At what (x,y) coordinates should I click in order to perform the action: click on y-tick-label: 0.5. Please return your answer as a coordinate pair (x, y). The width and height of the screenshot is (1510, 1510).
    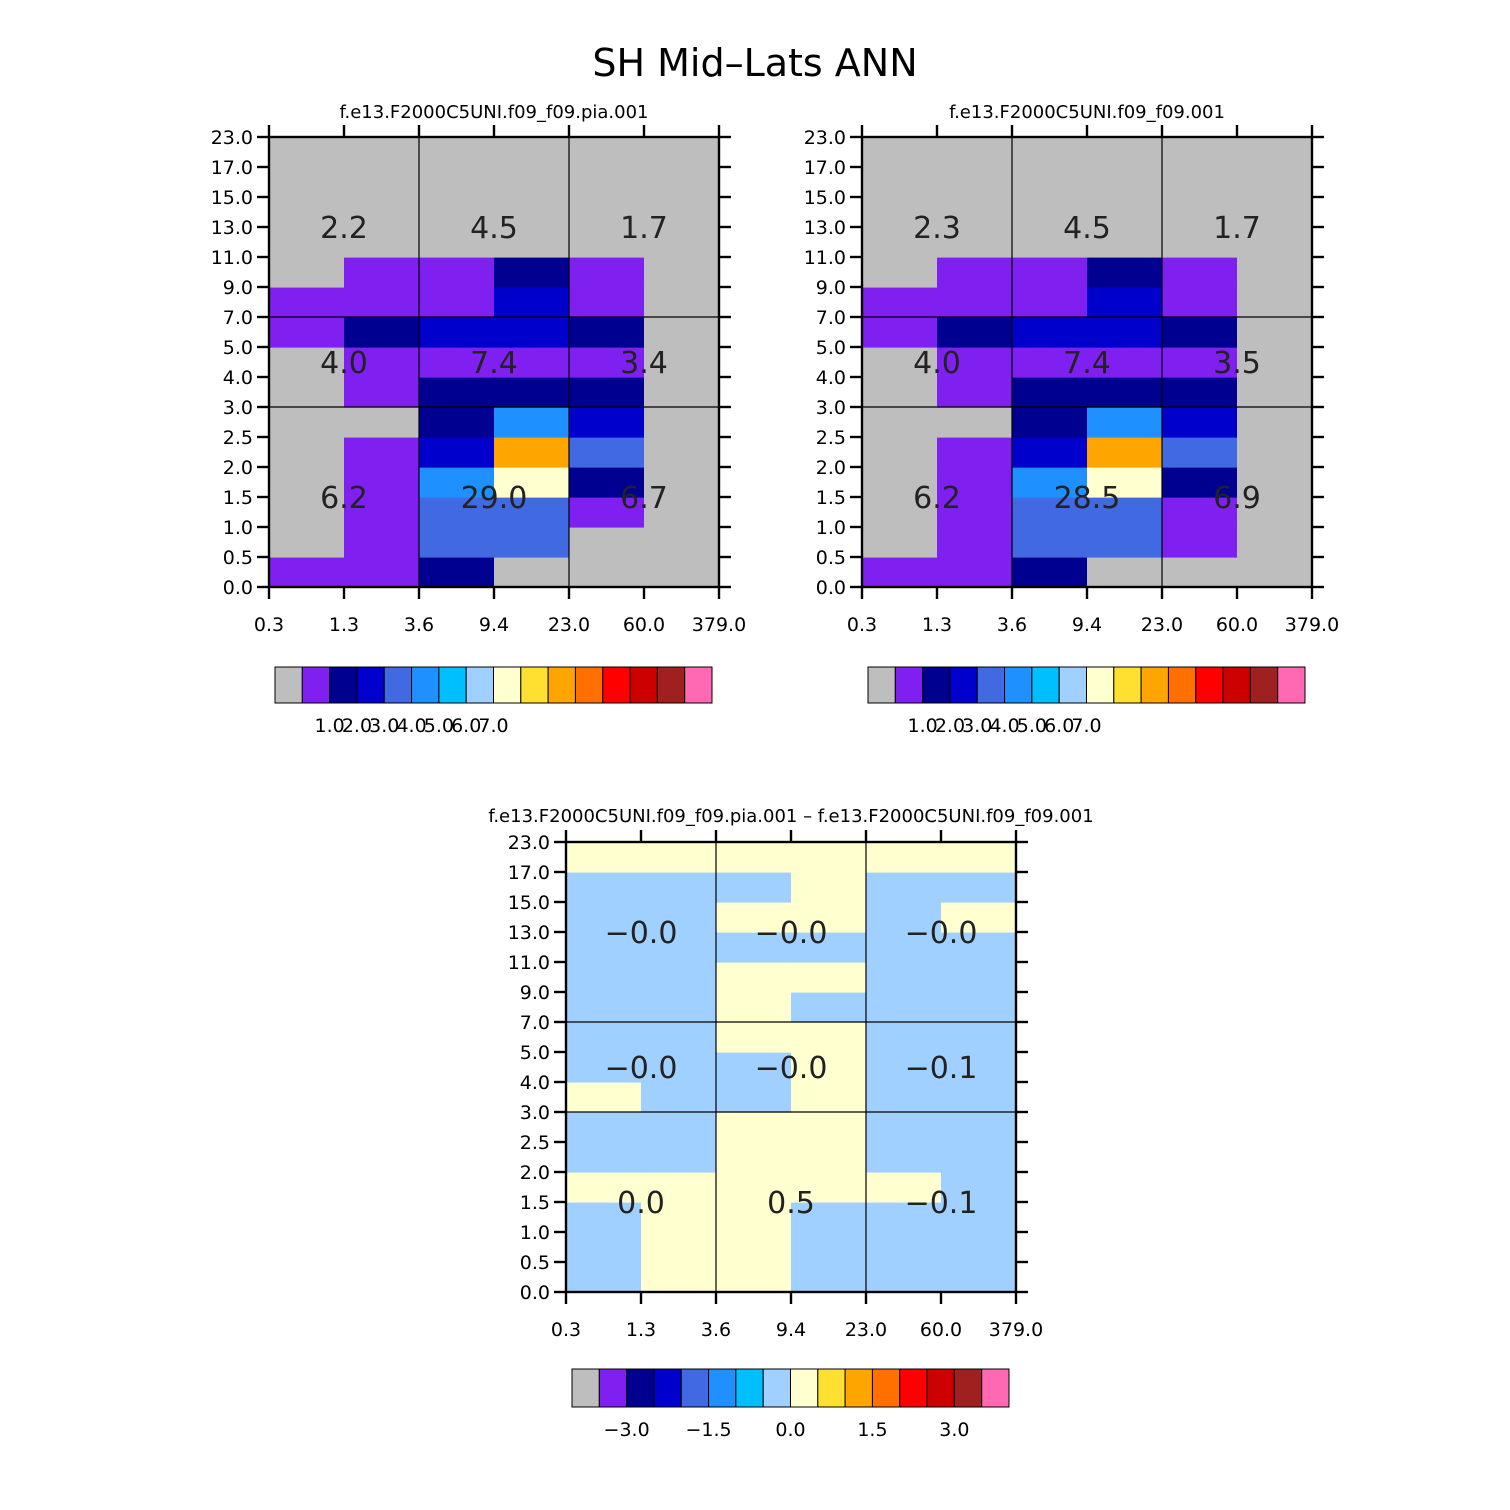
    Looking at the image, I should click on (238, 558).